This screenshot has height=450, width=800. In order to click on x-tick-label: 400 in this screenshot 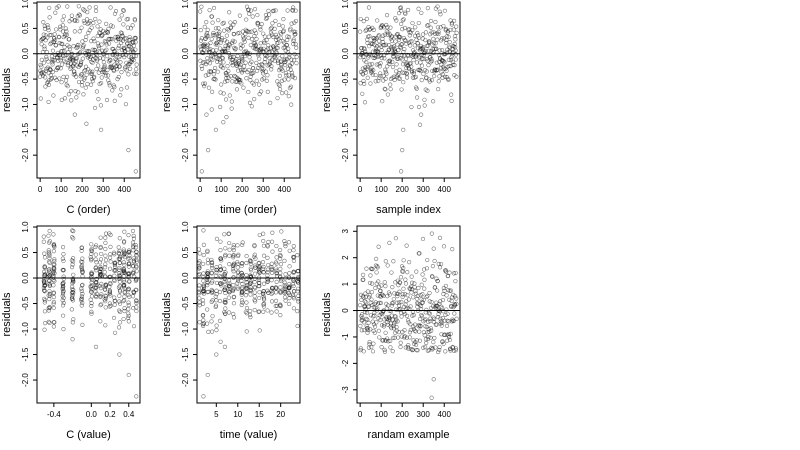, I will do `click(285, 189)`.